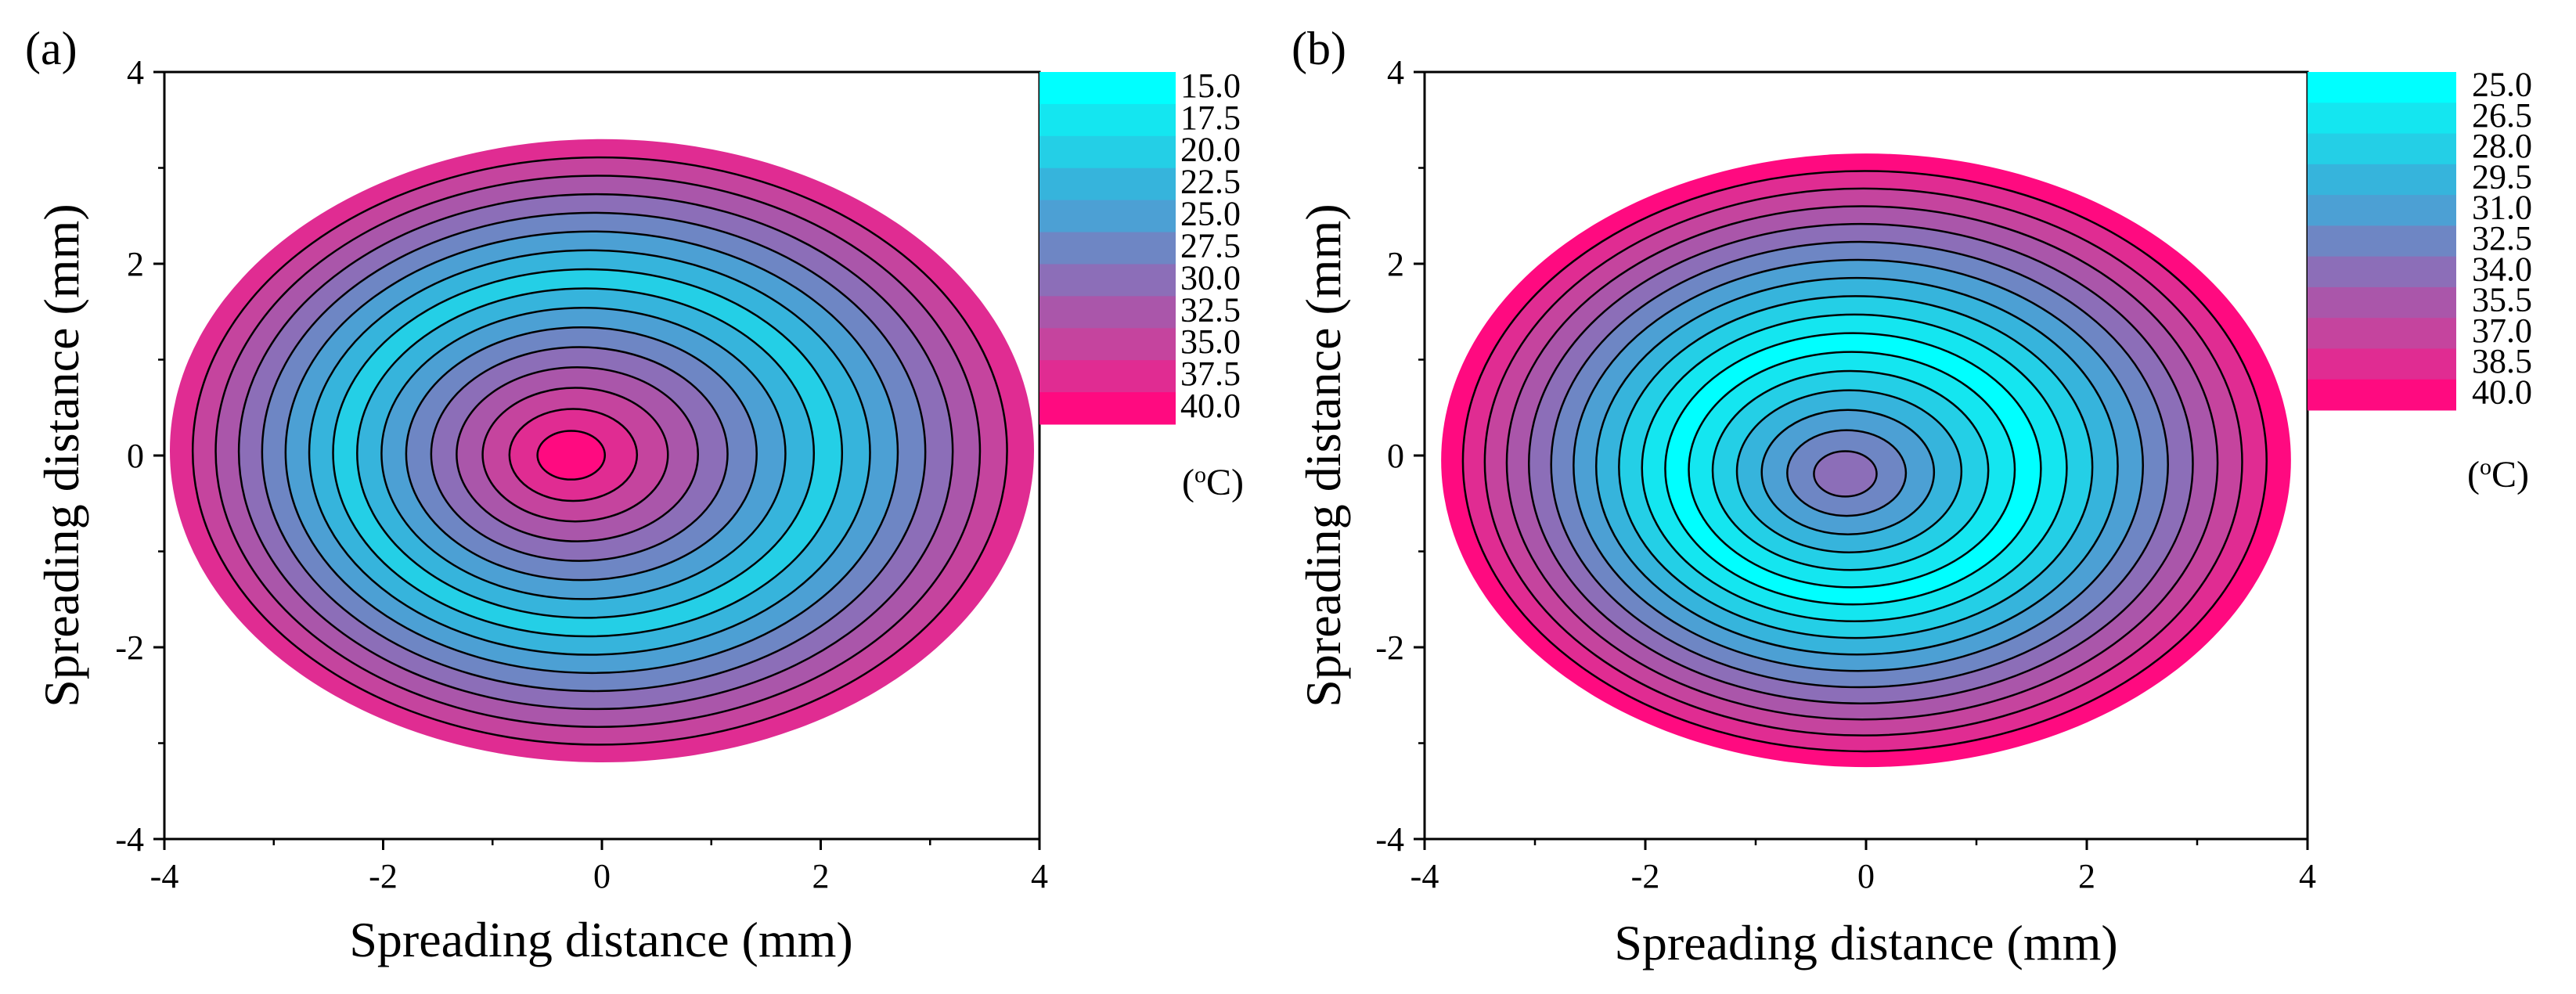 The height and width of the screenshot is (994, 2576). I want to click on colorbar-label: 30.0, so click(1210, 277).